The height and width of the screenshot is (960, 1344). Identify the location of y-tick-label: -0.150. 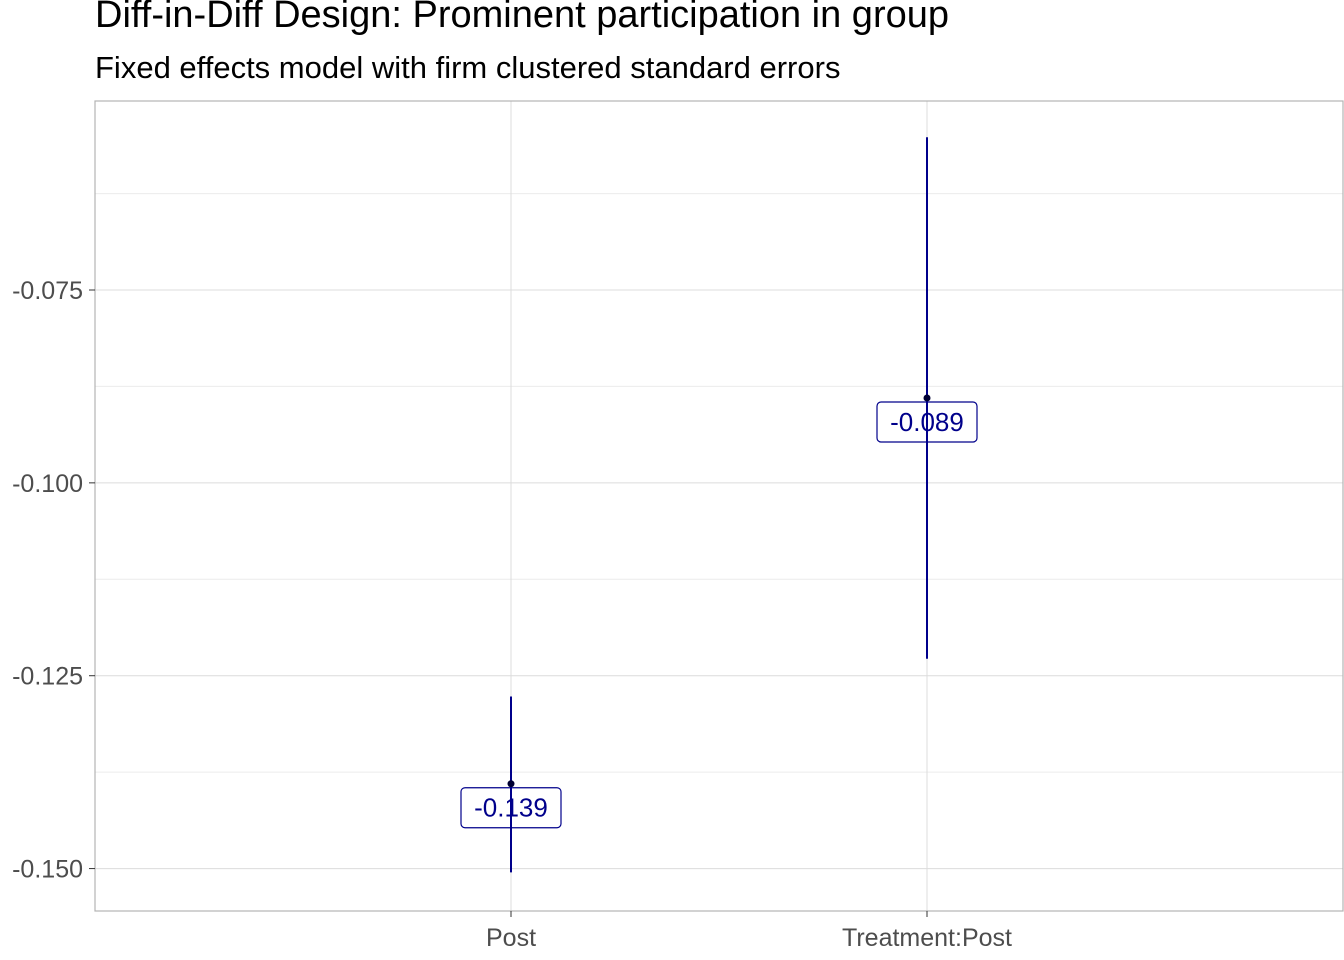
(47, 870).